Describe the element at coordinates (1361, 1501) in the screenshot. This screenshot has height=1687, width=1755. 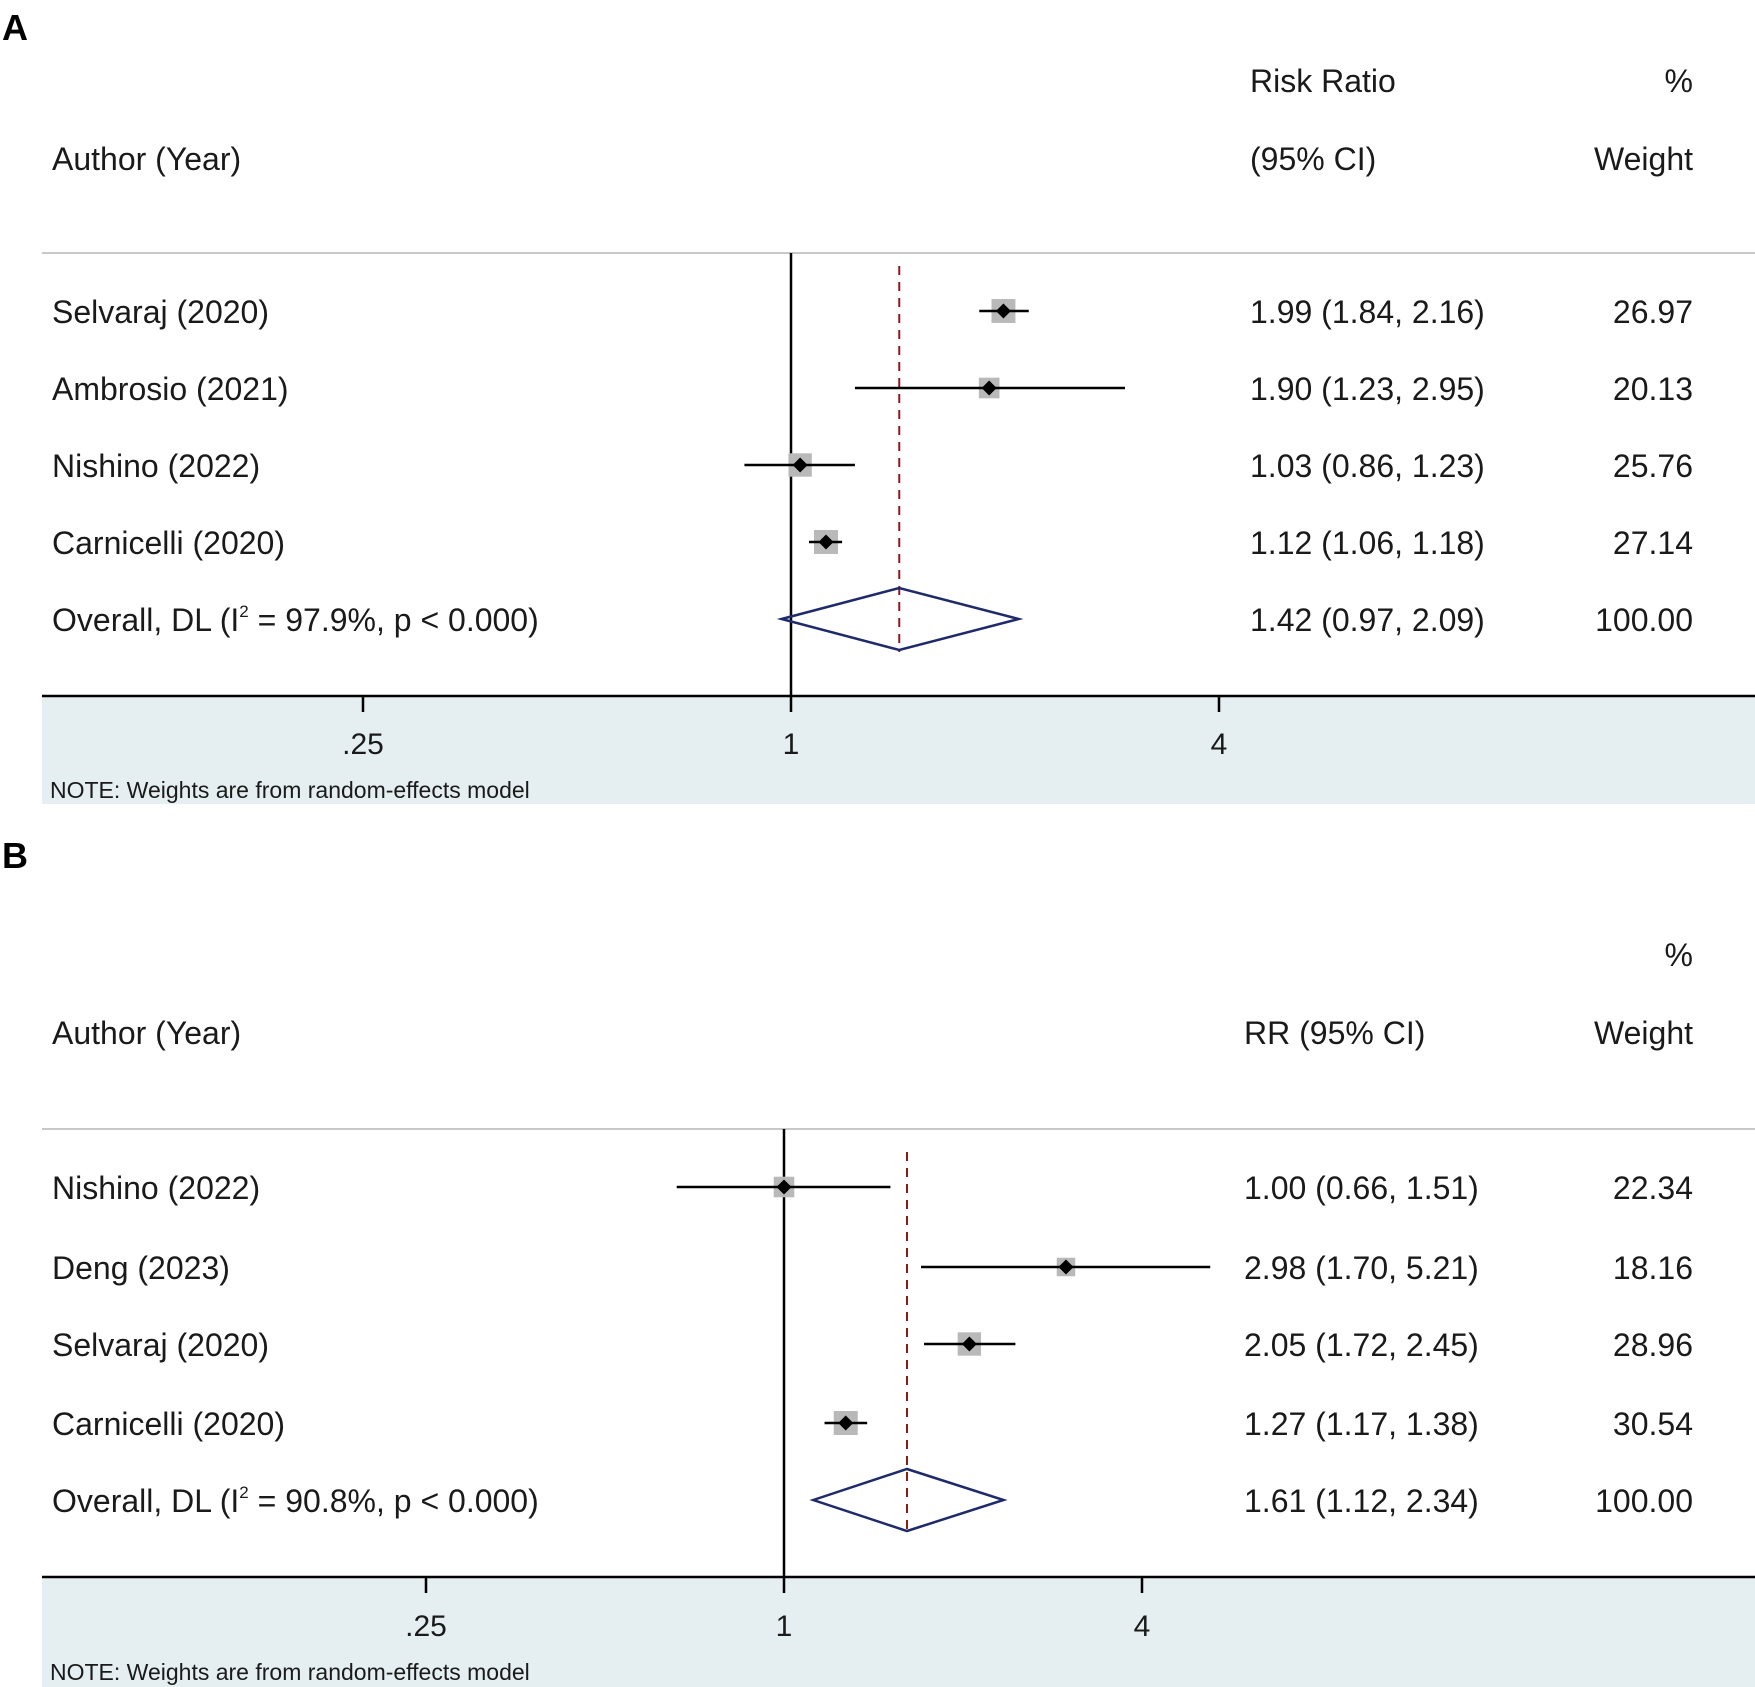
I see `overall-ci-text: 1.61 (1.12, 2.34)` at that location.